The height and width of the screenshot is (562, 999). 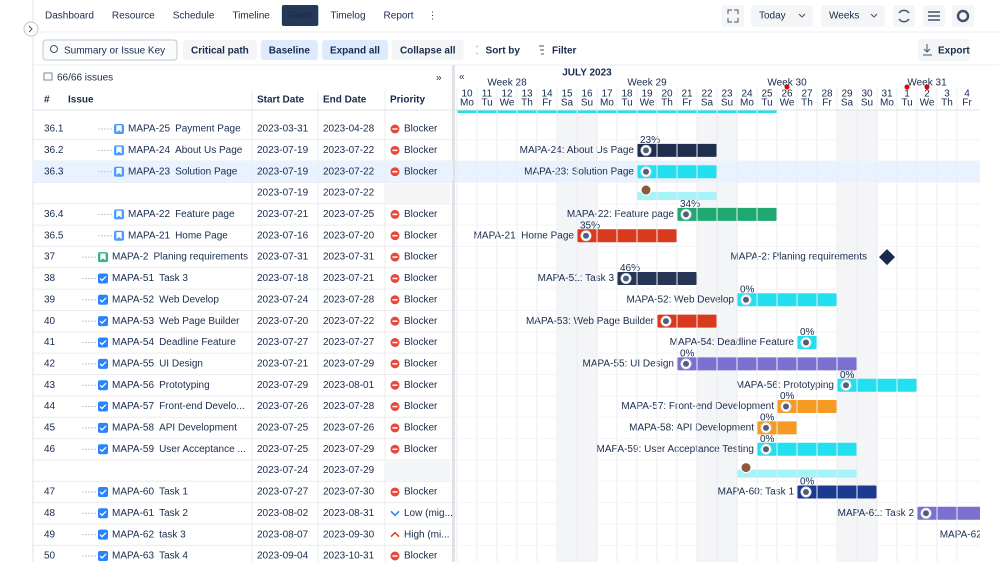 I want to click on day-number: 24, so click(x=747, y=94).